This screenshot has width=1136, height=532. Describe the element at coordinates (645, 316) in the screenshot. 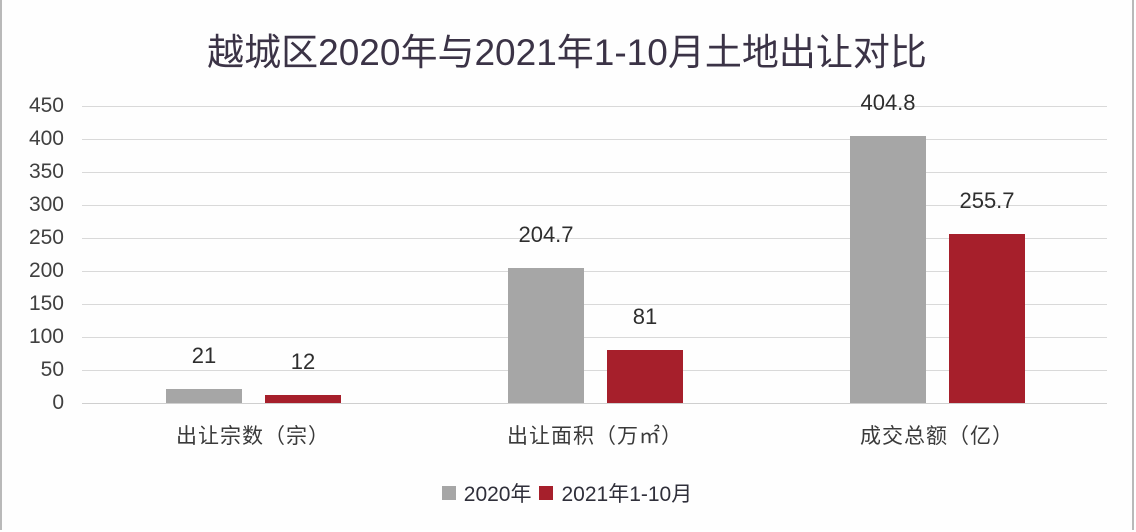

I see `data-label: 81` at that location.